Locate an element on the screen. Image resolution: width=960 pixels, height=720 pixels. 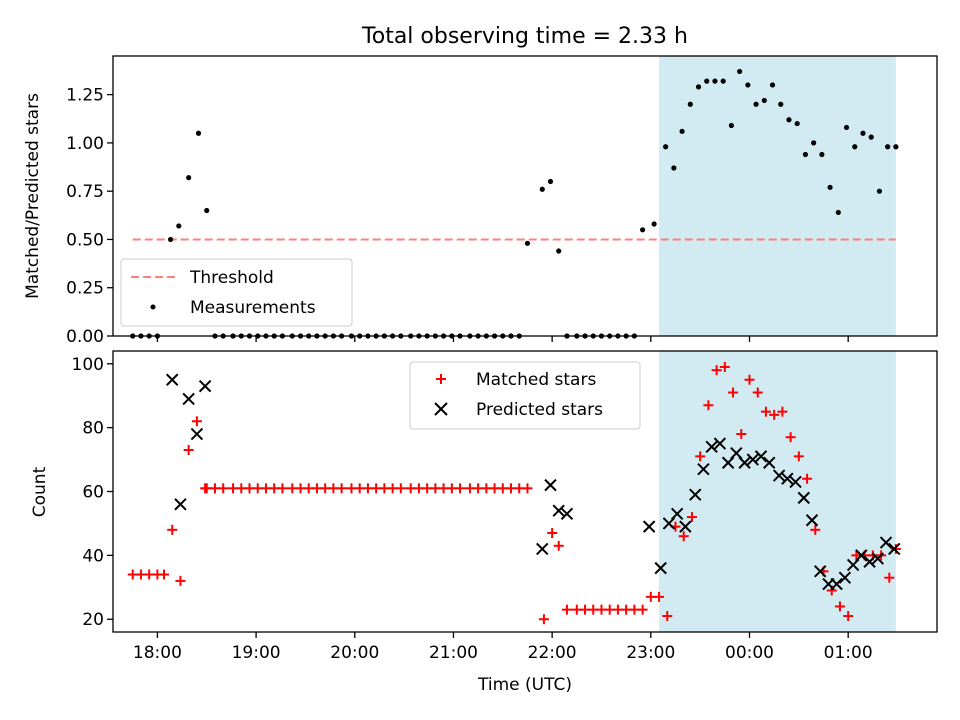
y-tick-label: 0.50 is located at coordinates (85, 240).